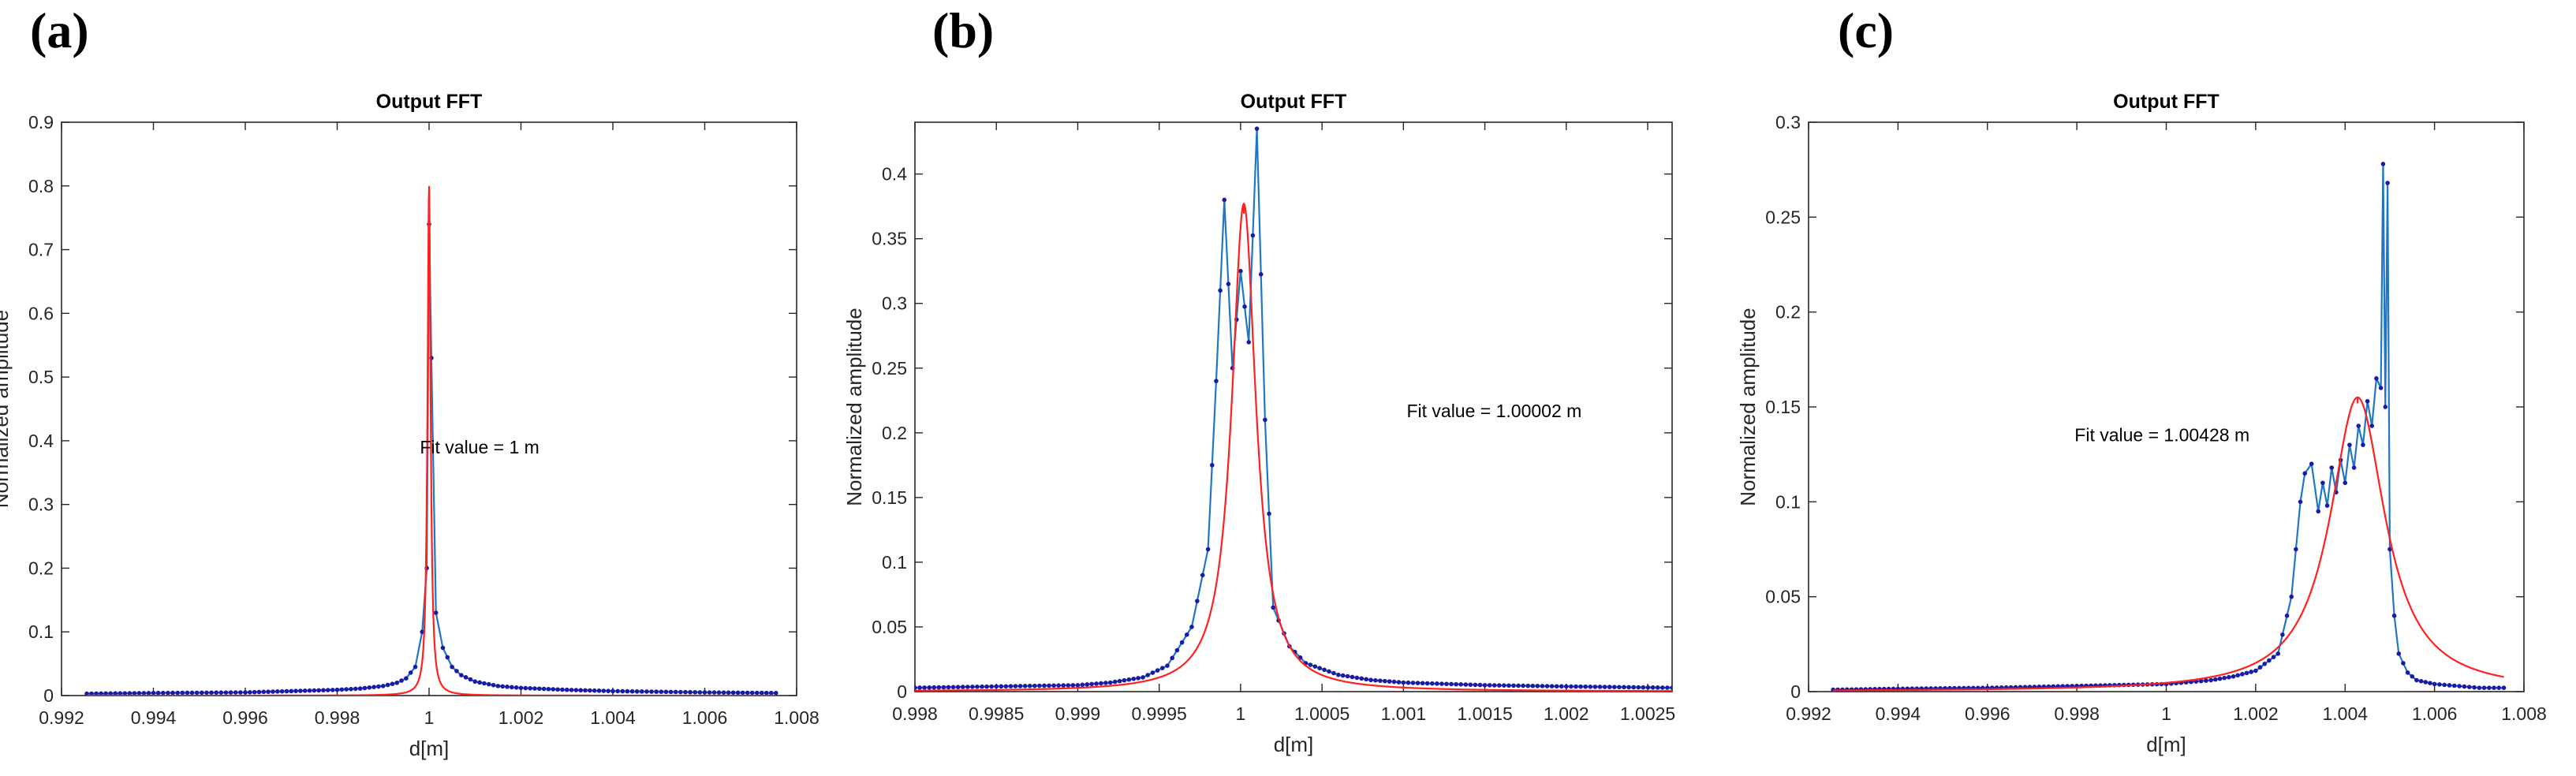 Image resolution: width=2576 pixels, height=776 pixels. I want to click on y-axis-label: Normalized amplitude, so click(854, 407).